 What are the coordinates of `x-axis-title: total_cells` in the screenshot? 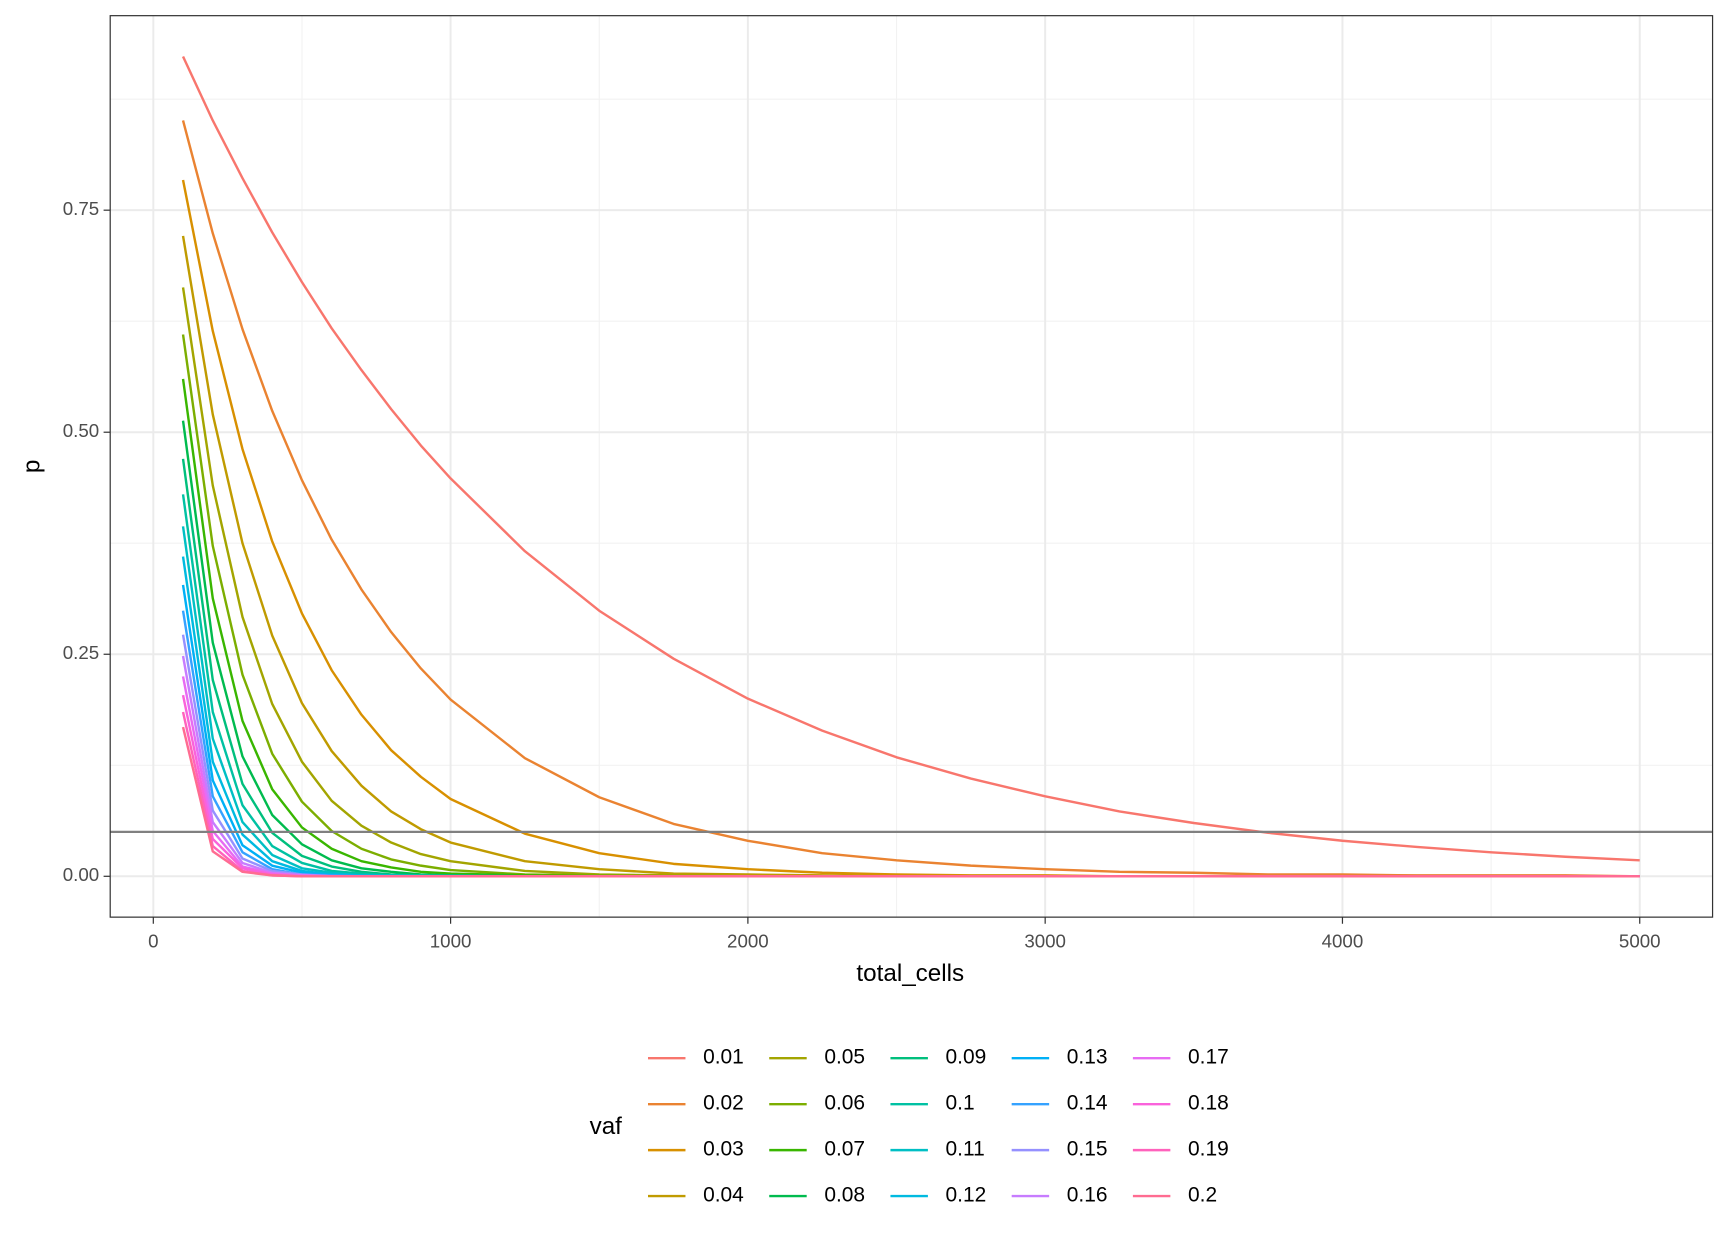 It's located at (910, 973).